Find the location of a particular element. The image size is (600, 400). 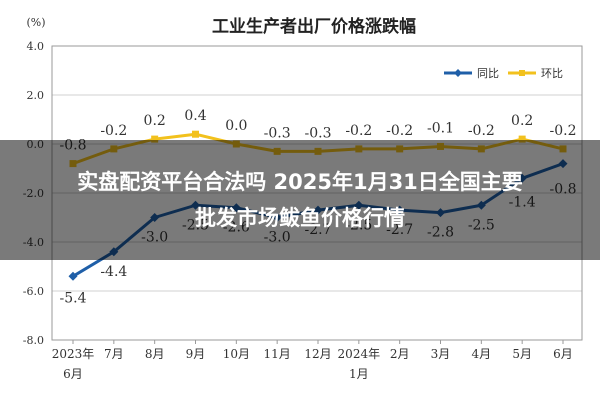

x-tick-label: 2023年 is located at coordinates (73, 354).